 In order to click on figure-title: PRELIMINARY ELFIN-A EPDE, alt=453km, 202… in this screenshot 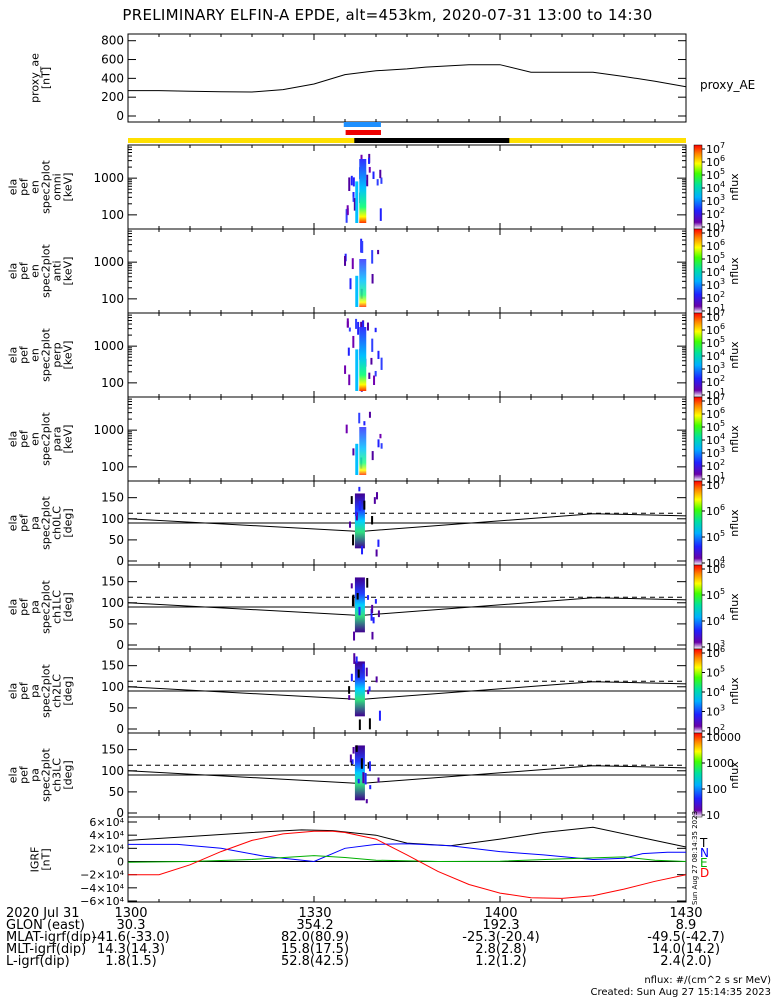, I will do `click(387, 15)`.